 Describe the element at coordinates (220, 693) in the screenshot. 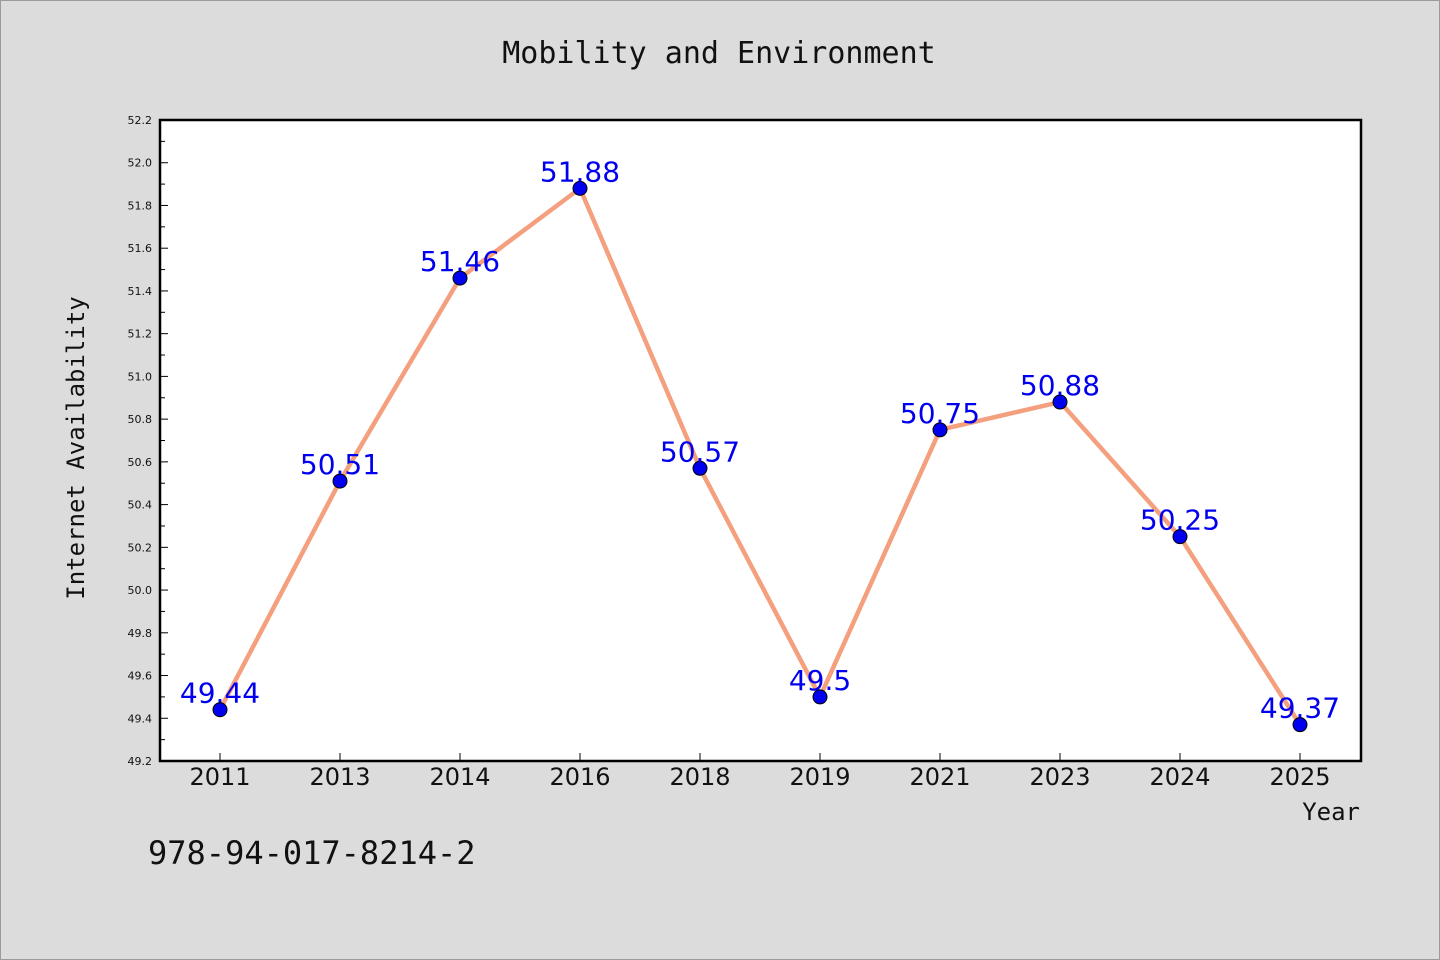

I see `data-point-label: 49.44` at that location.